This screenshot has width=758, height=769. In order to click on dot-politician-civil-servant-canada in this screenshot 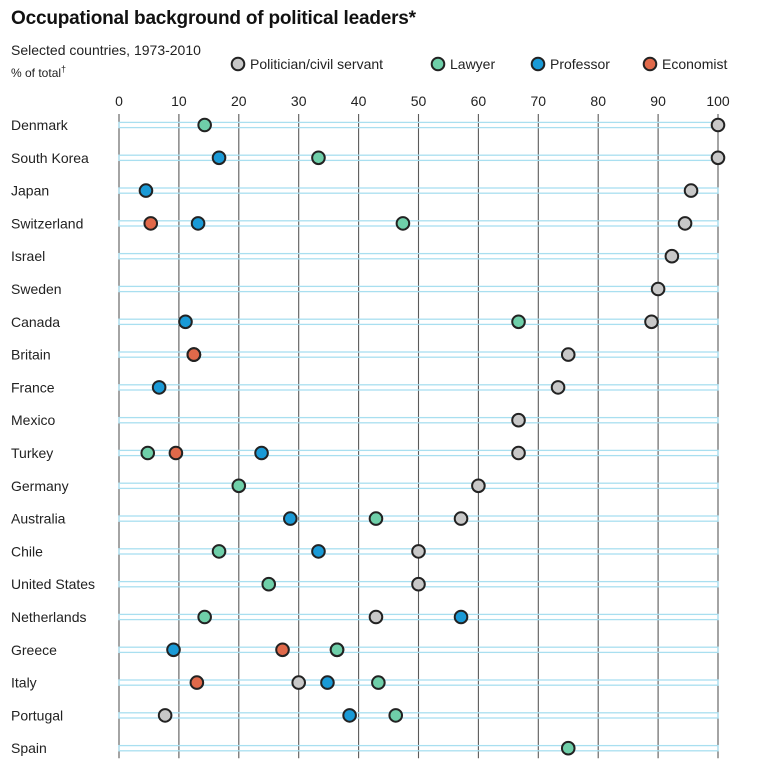, I will do `click(651, 322)`.